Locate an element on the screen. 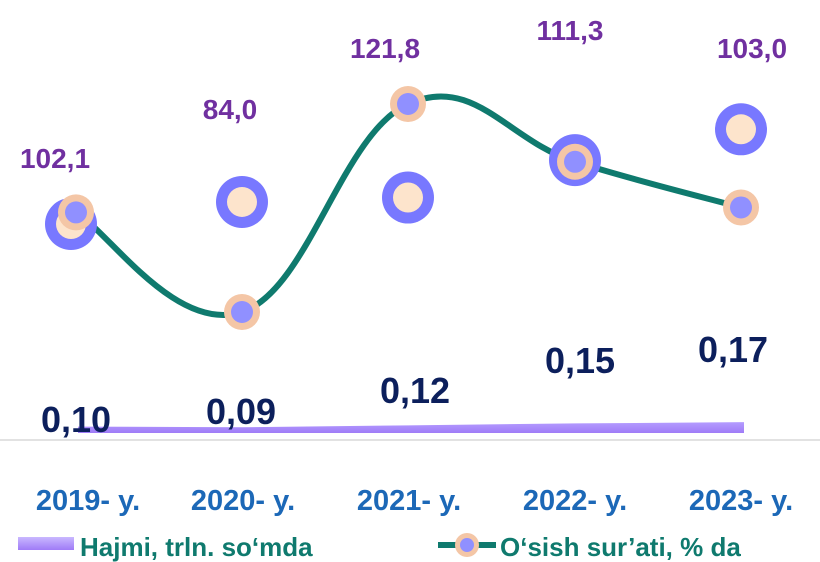  category-label-3: 2021- y. is located at coordinates (409, 501).